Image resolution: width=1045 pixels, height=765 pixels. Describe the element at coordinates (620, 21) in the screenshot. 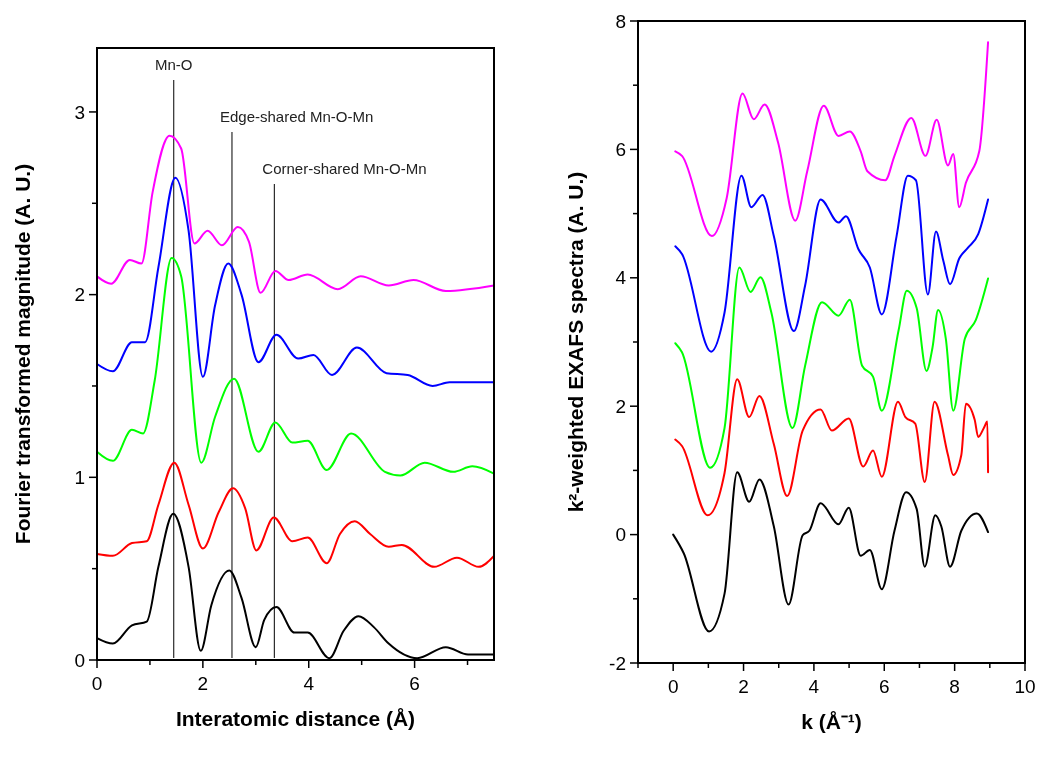

I see `y-tick-label: 8` at that location.